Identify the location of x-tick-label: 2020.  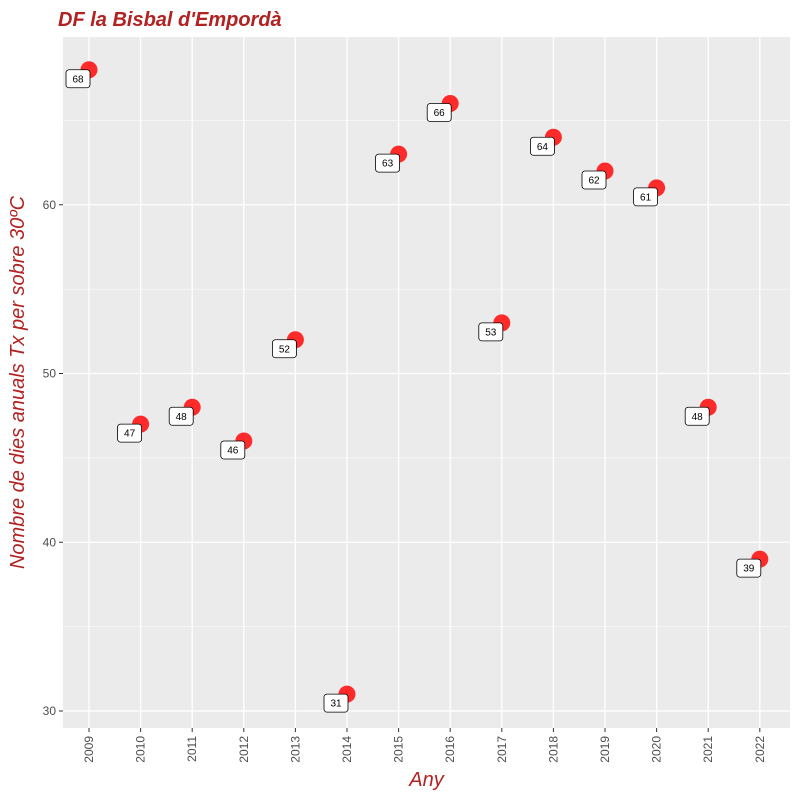
(657, 749).